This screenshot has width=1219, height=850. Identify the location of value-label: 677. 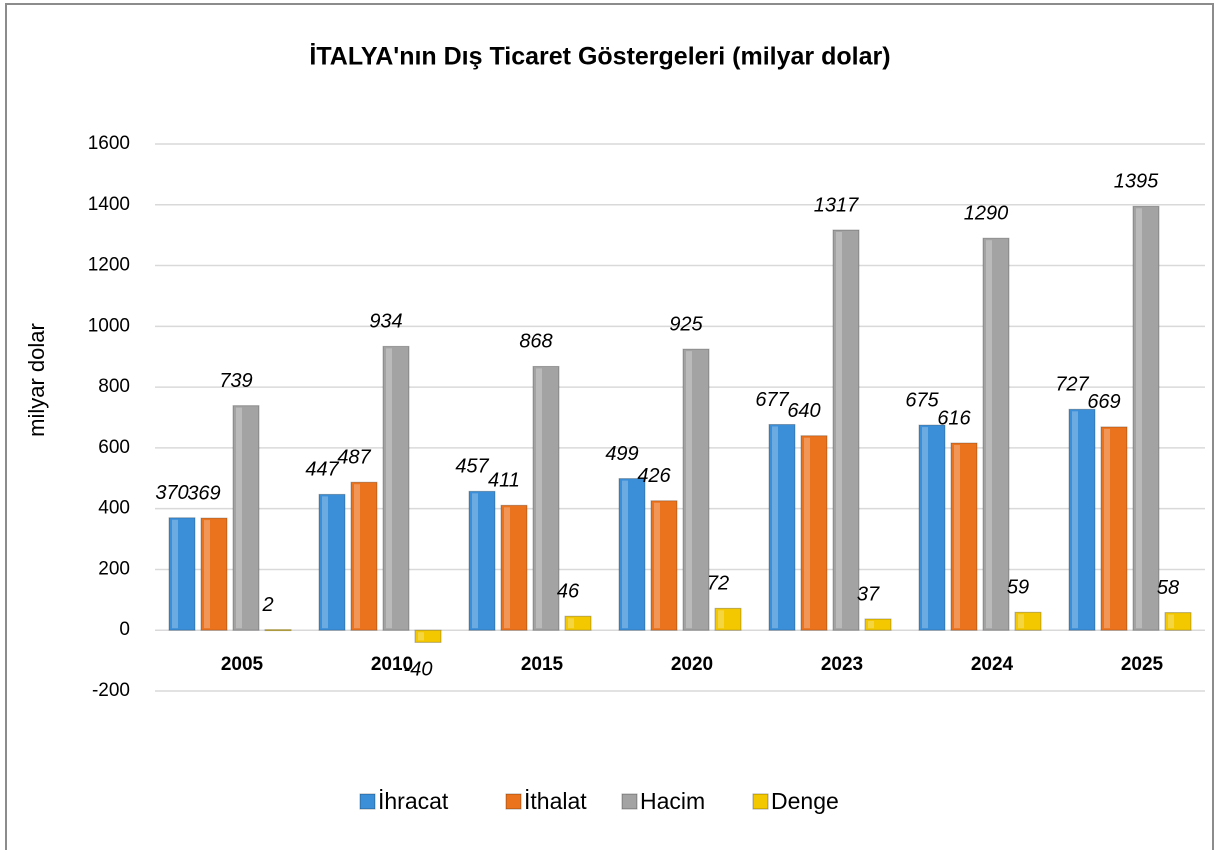
(772, 400).